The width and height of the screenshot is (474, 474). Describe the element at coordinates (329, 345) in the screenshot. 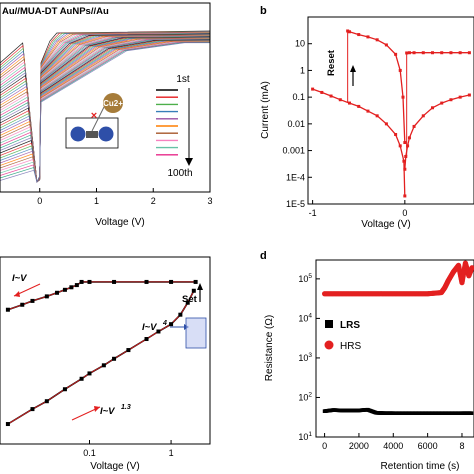

I see `legend-hrs-marker` at that location.